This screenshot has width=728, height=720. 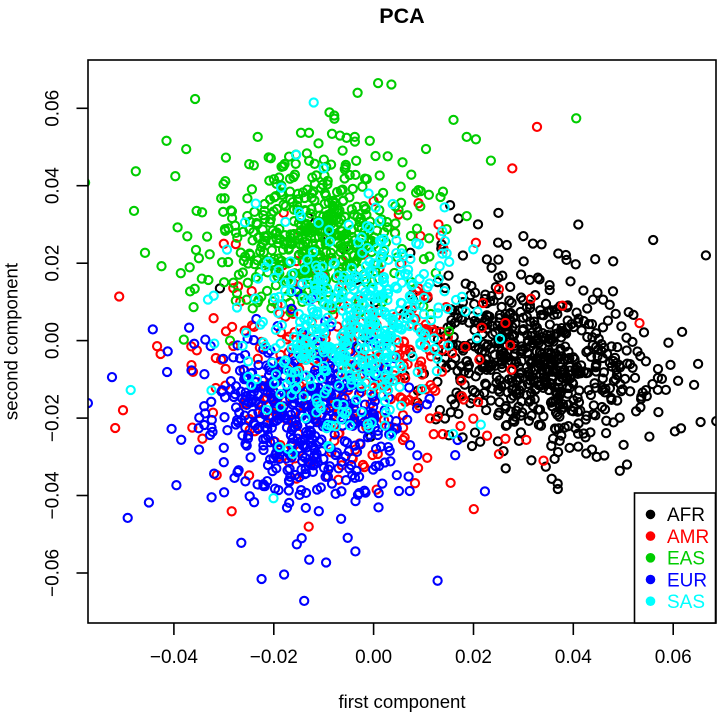 I want to click on svg-text: EAS, so click(x=686, y=559).